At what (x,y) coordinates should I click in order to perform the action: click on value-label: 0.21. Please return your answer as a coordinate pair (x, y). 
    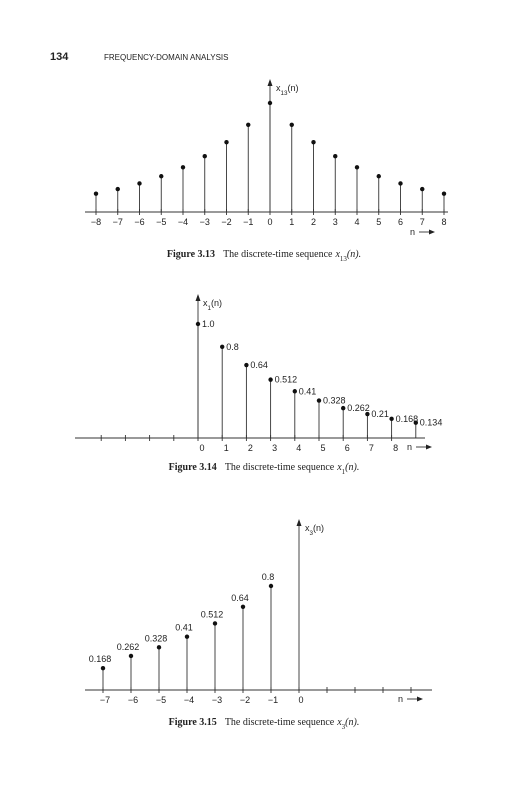
    Looking at the image, I should click on (380, 414).